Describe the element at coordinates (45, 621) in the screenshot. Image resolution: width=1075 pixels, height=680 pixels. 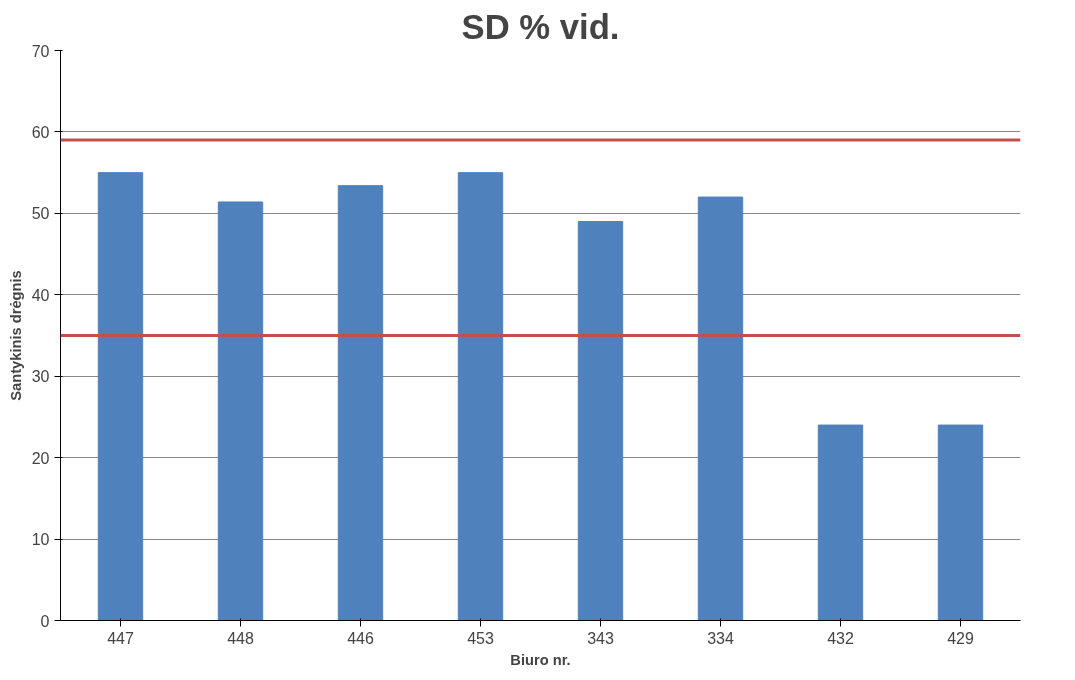
I see `y-tick-label: 0` at that location.